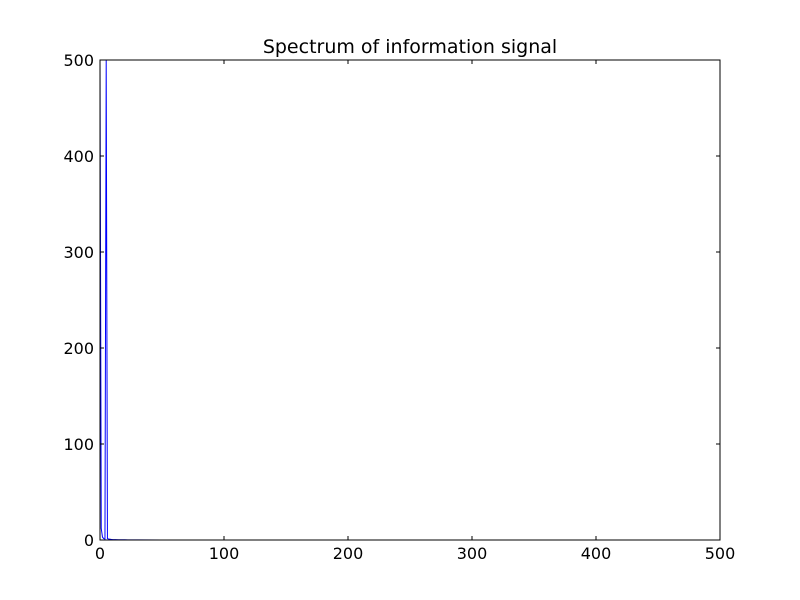 Image resolution: width=800 pixels, height=600 pixels. I want to click on x-tick-label-0: 0, so click(100, 553).